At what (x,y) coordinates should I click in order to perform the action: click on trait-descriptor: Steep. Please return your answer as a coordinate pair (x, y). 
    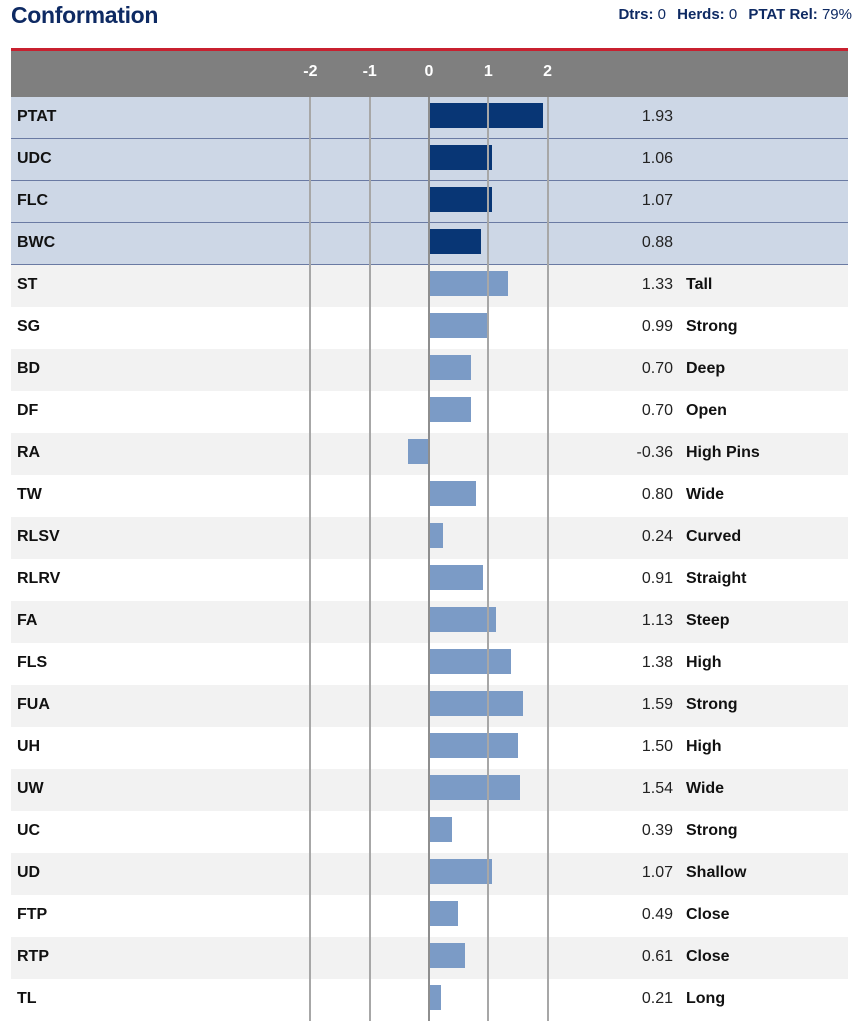
    Looking at the image, I should click on (708, 620).